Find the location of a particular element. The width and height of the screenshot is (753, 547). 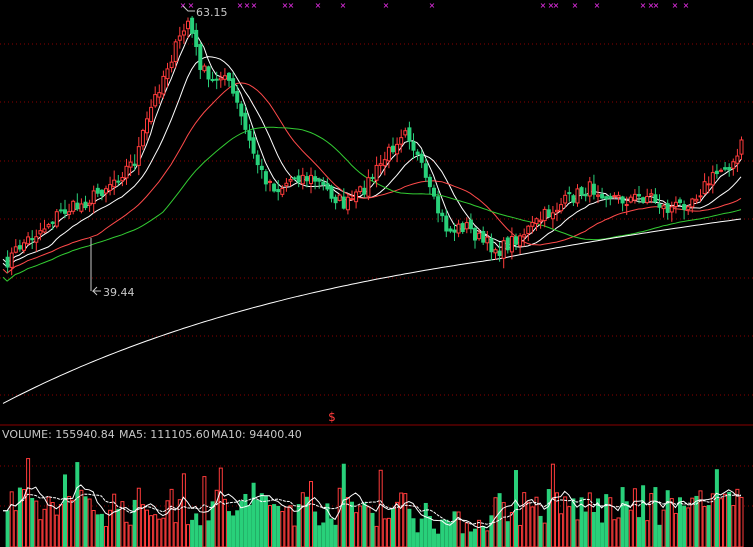

high-price-label: 63.15 is located at coordinates (212, 12).